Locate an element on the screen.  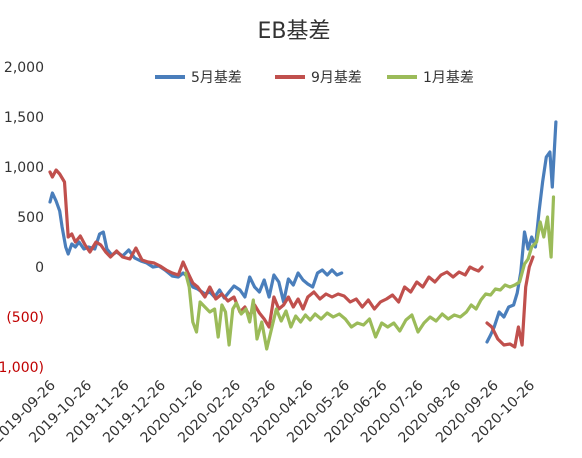
y-tick-label: 500 is located at coordinates (30, 218).